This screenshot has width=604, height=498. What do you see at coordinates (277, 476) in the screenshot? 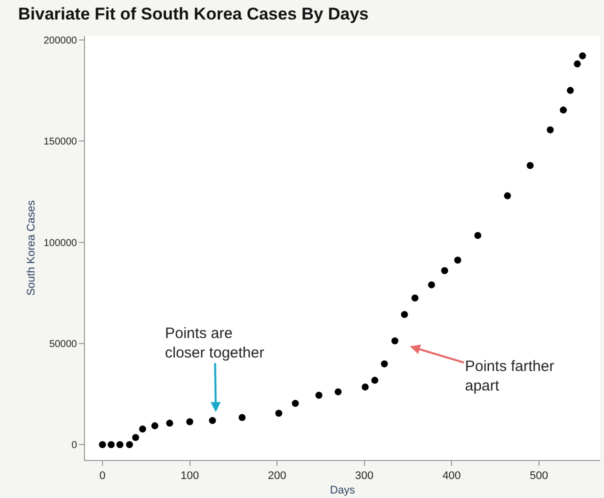
I see `x-tick-label: 200` at bounding box center [277, 476].